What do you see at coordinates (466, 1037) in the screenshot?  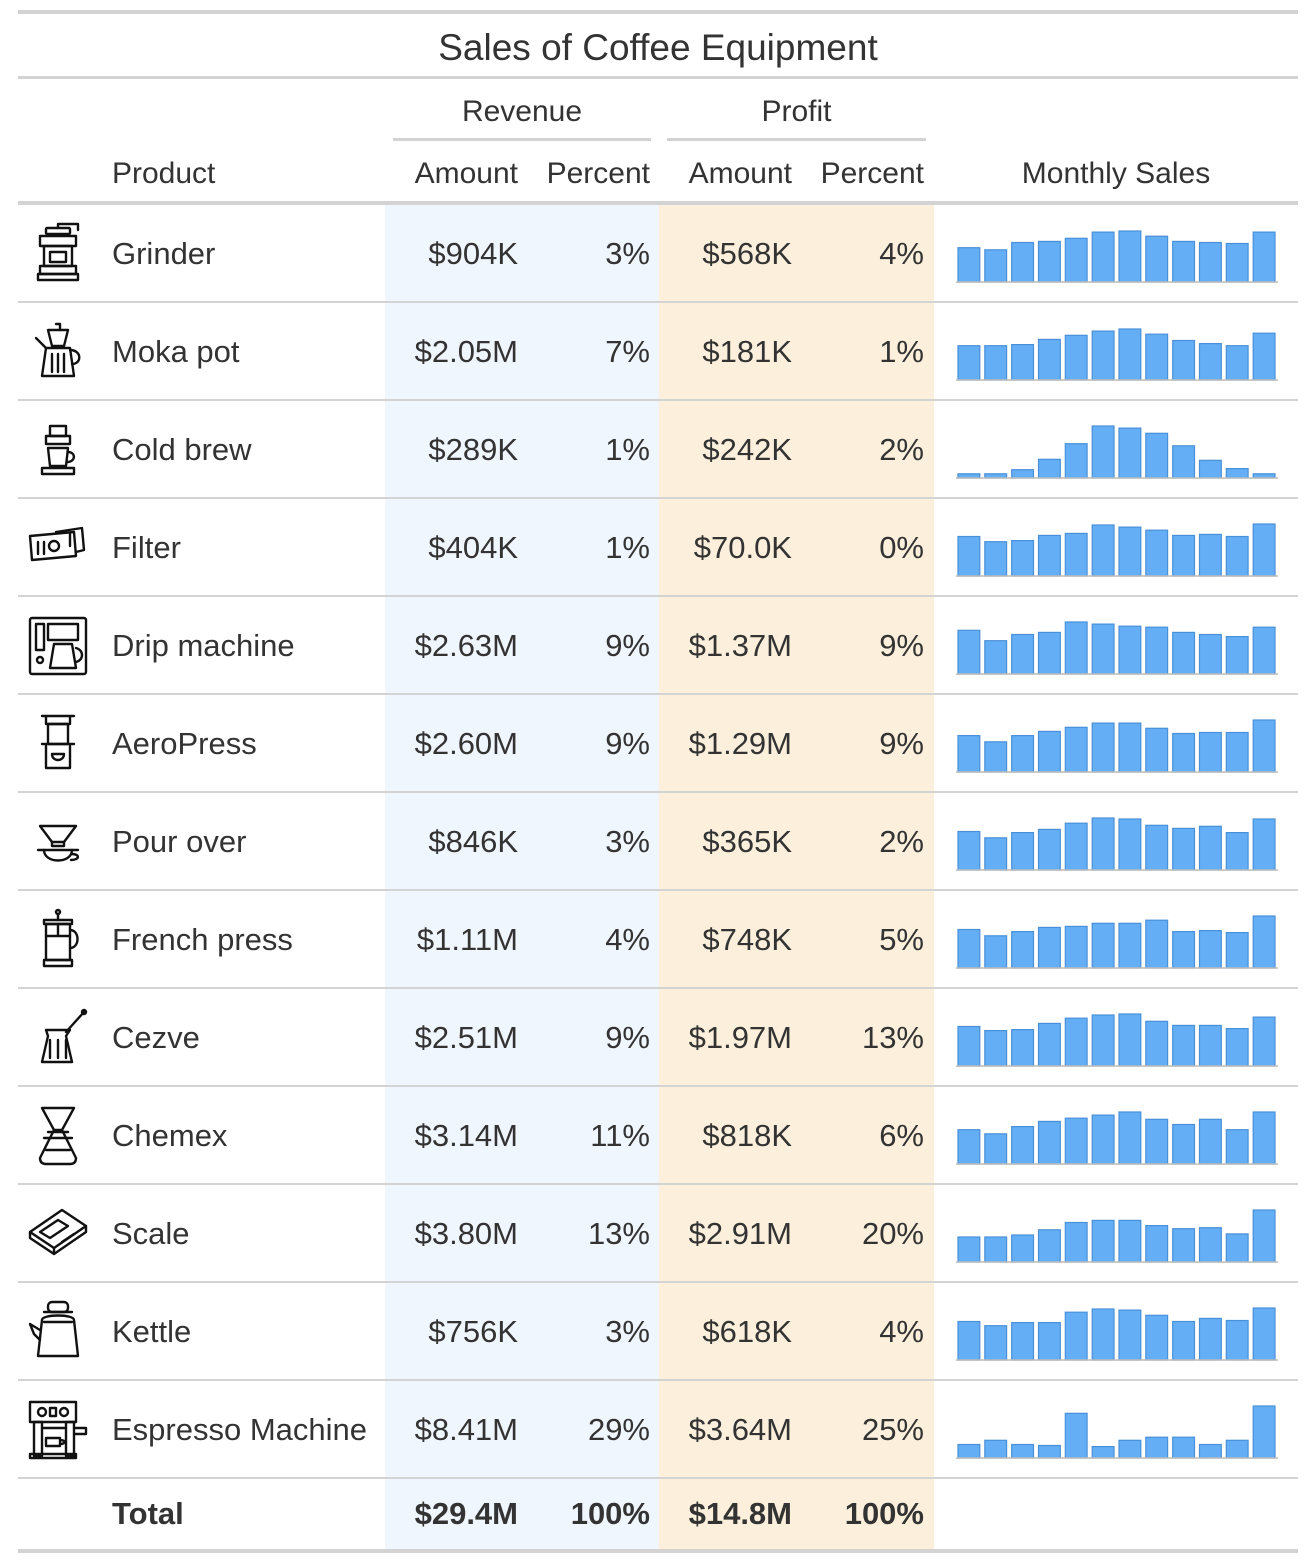 I see `revenue-amount: $2.51M` at bounding box center [466, 1037].